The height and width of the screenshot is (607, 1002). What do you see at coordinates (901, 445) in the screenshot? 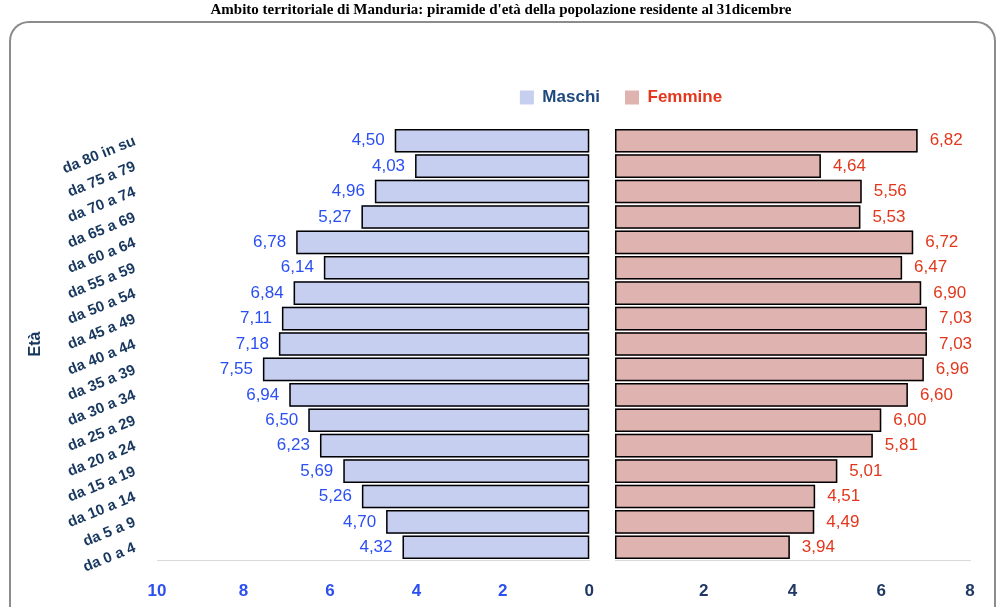
I see `data-label: 5,81` at bounding box center [901, 445].